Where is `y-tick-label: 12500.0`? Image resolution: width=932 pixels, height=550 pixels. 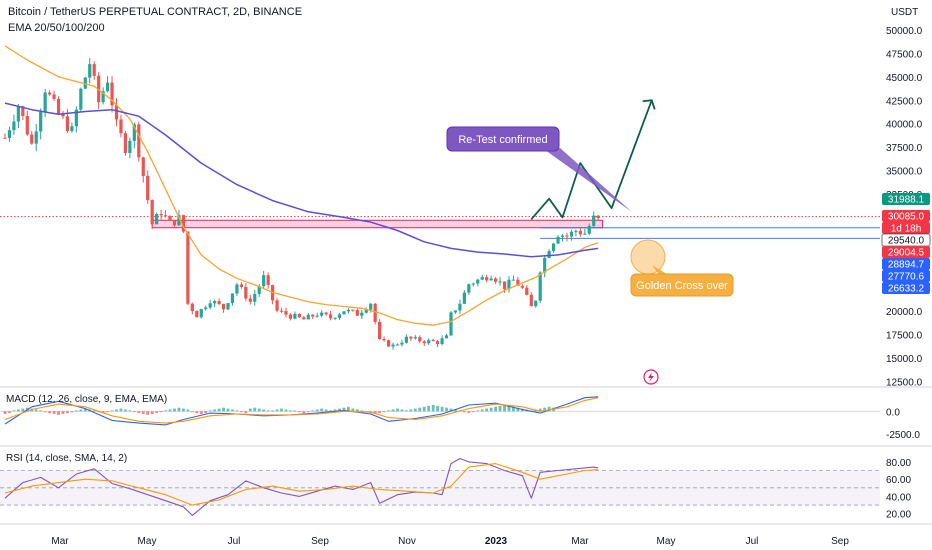
y-tick-label: 12500.0 is located at coordinates (904, 382).